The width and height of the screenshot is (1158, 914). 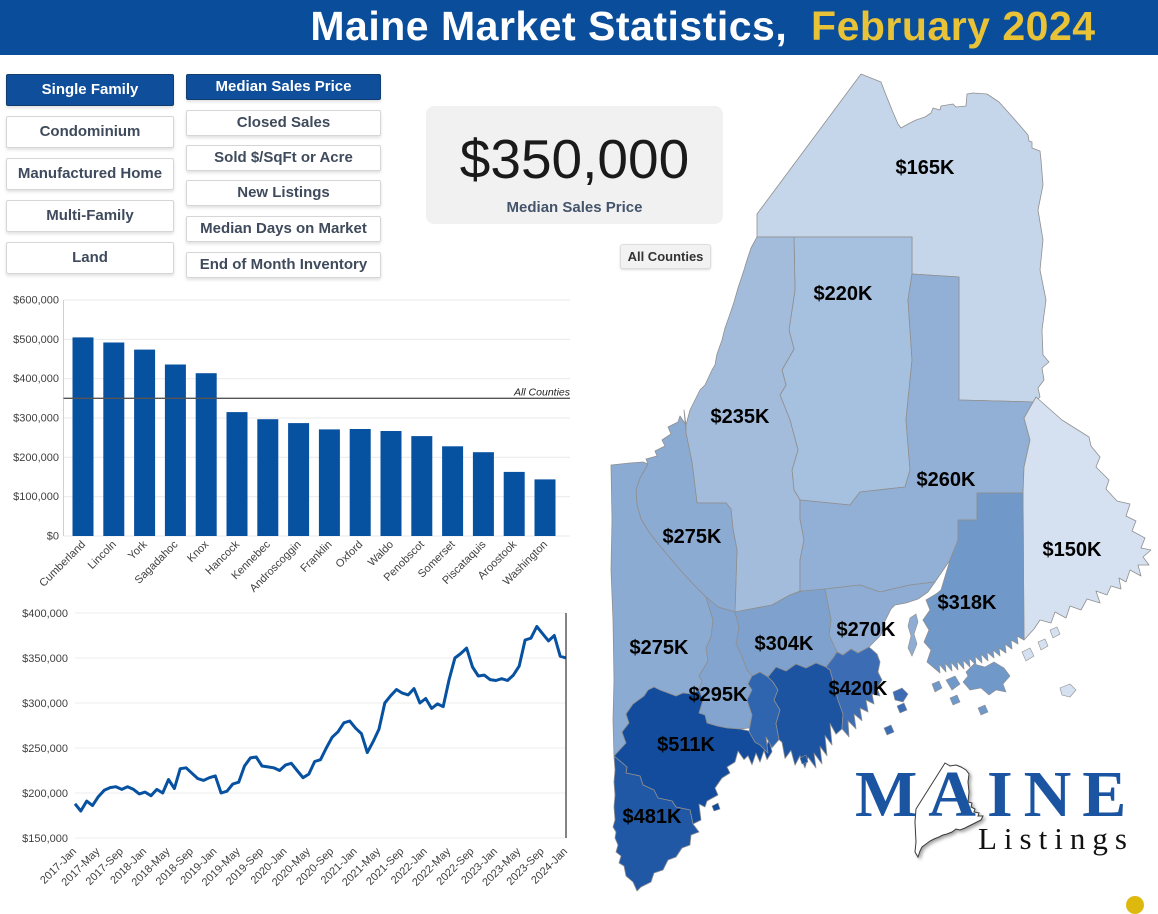 I want to click on svg-text: $220K, so click(x=843, y=294).